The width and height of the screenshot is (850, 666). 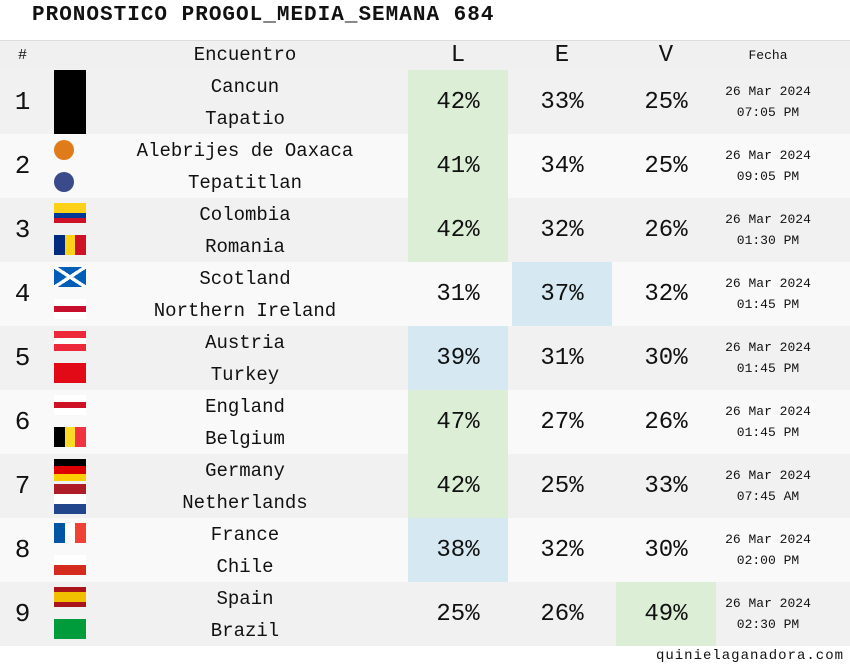 I want to click on away-team: Romania, so click(x=245, y=247).